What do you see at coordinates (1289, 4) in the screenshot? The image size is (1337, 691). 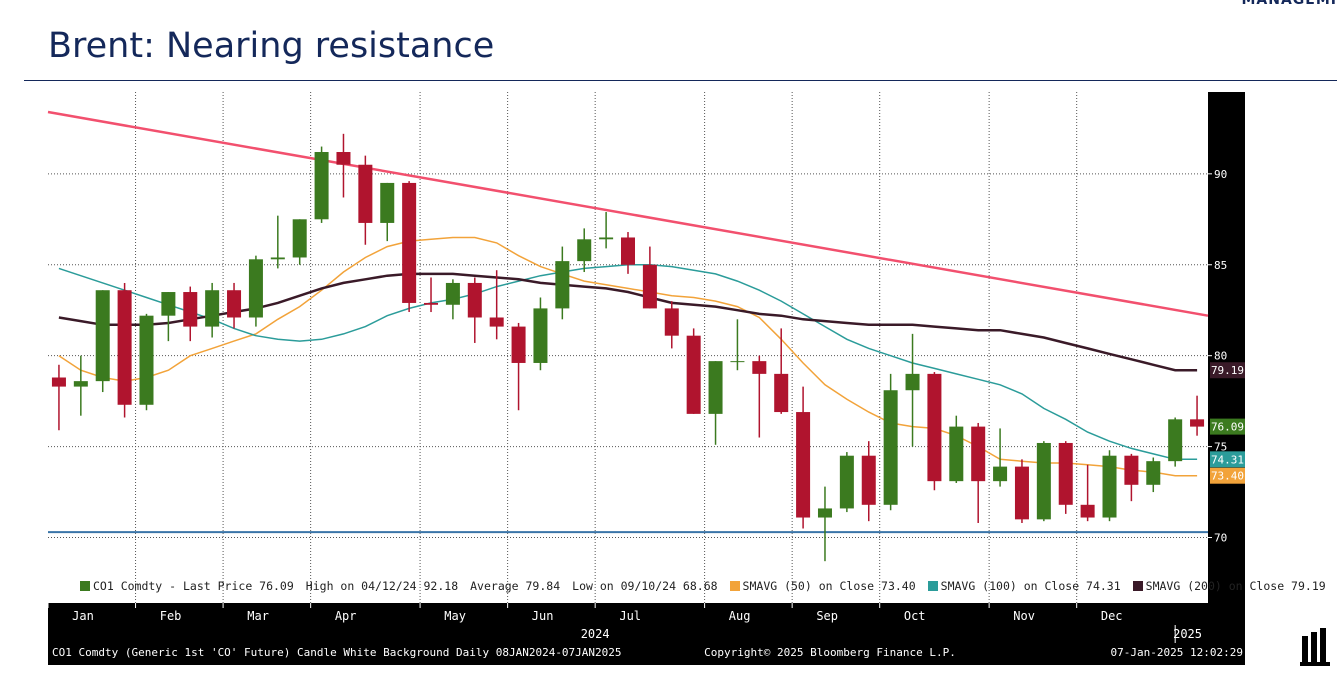 I see `brand: MANAGEMI` at bounding box center [1289, 4].